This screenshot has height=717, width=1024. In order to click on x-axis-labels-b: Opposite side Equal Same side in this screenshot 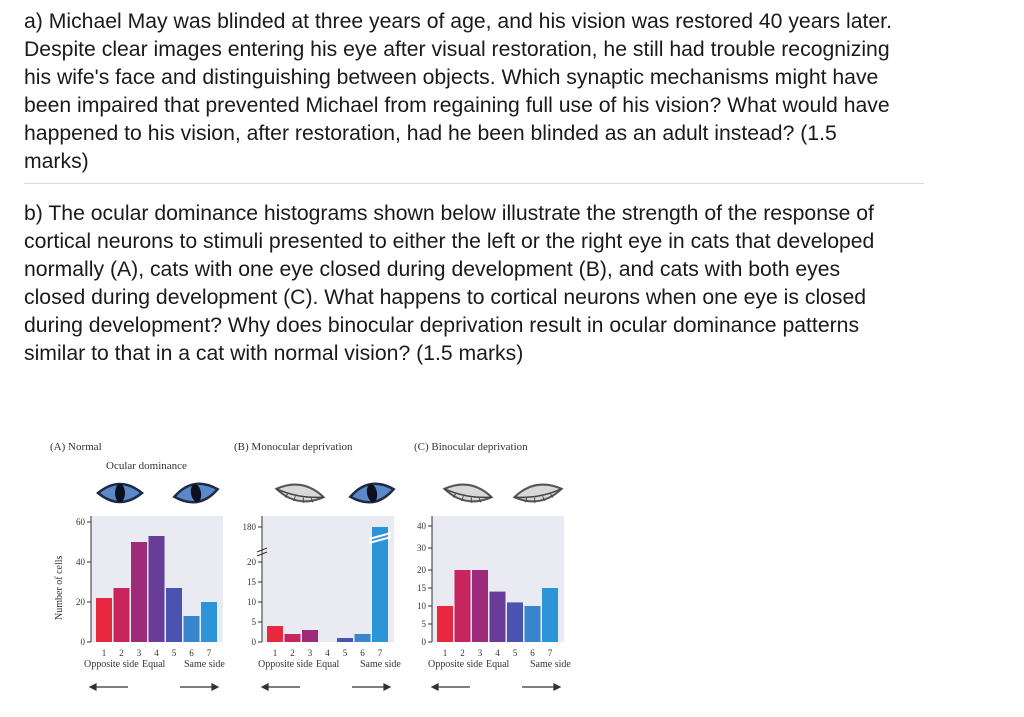, I will do `click(329, 664)`.